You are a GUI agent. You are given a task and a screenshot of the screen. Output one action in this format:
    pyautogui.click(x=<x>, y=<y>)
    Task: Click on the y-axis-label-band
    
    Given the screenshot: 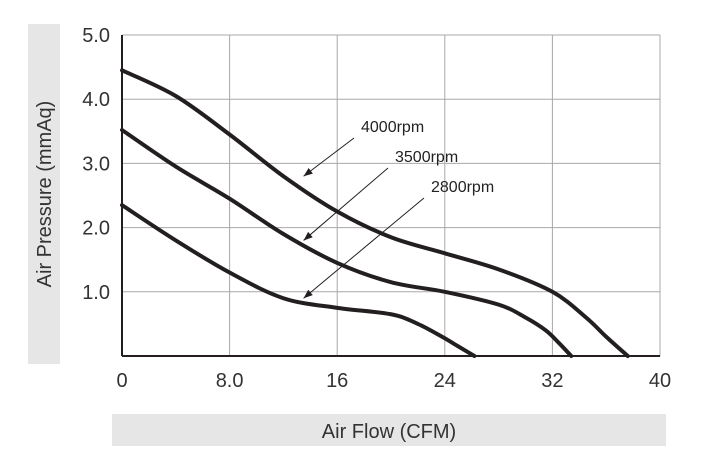 What is the action you would take?
    pyautogui.click(x=44, y=194)
    